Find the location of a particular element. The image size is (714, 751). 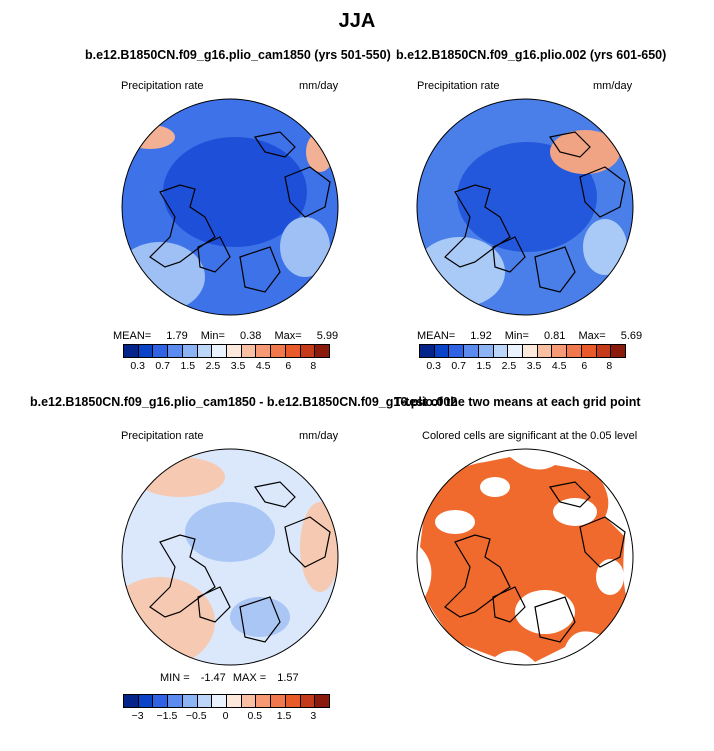

panel3-min-value: -1.47 is located at coordinates (213, 678).